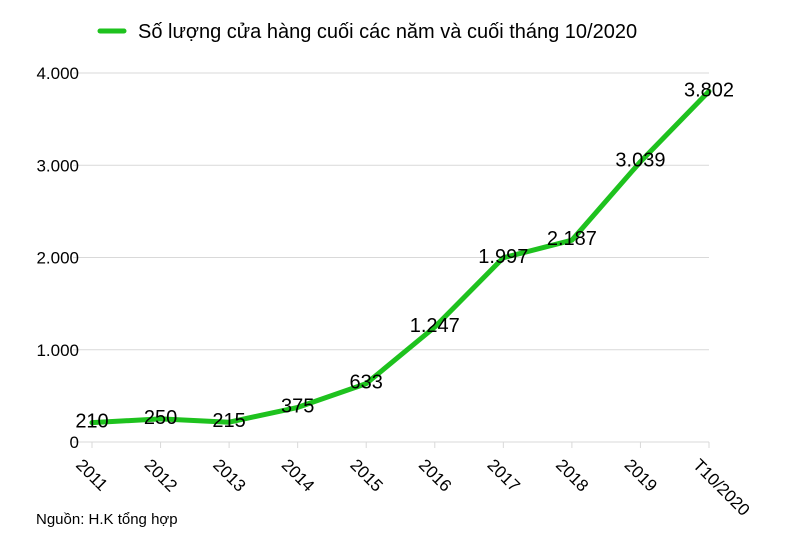 This screenshot has width=799, height=552. What do you see at coordinates (57, 350) in the screenshot?
I see `y-tick-label: 1.000` at bounding box center [57, 350].